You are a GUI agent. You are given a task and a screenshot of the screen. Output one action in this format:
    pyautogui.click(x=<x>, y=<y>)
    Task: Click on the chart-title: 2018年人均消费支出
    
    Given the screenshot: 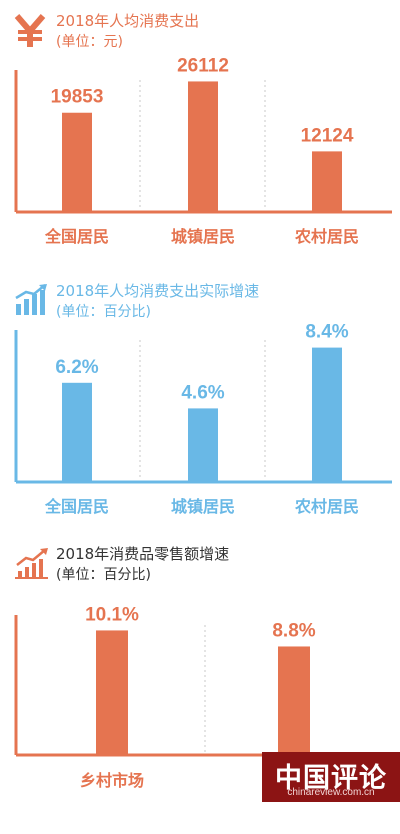 What is the action you would take?
    pyautogui.click(x=128, y=21)
    